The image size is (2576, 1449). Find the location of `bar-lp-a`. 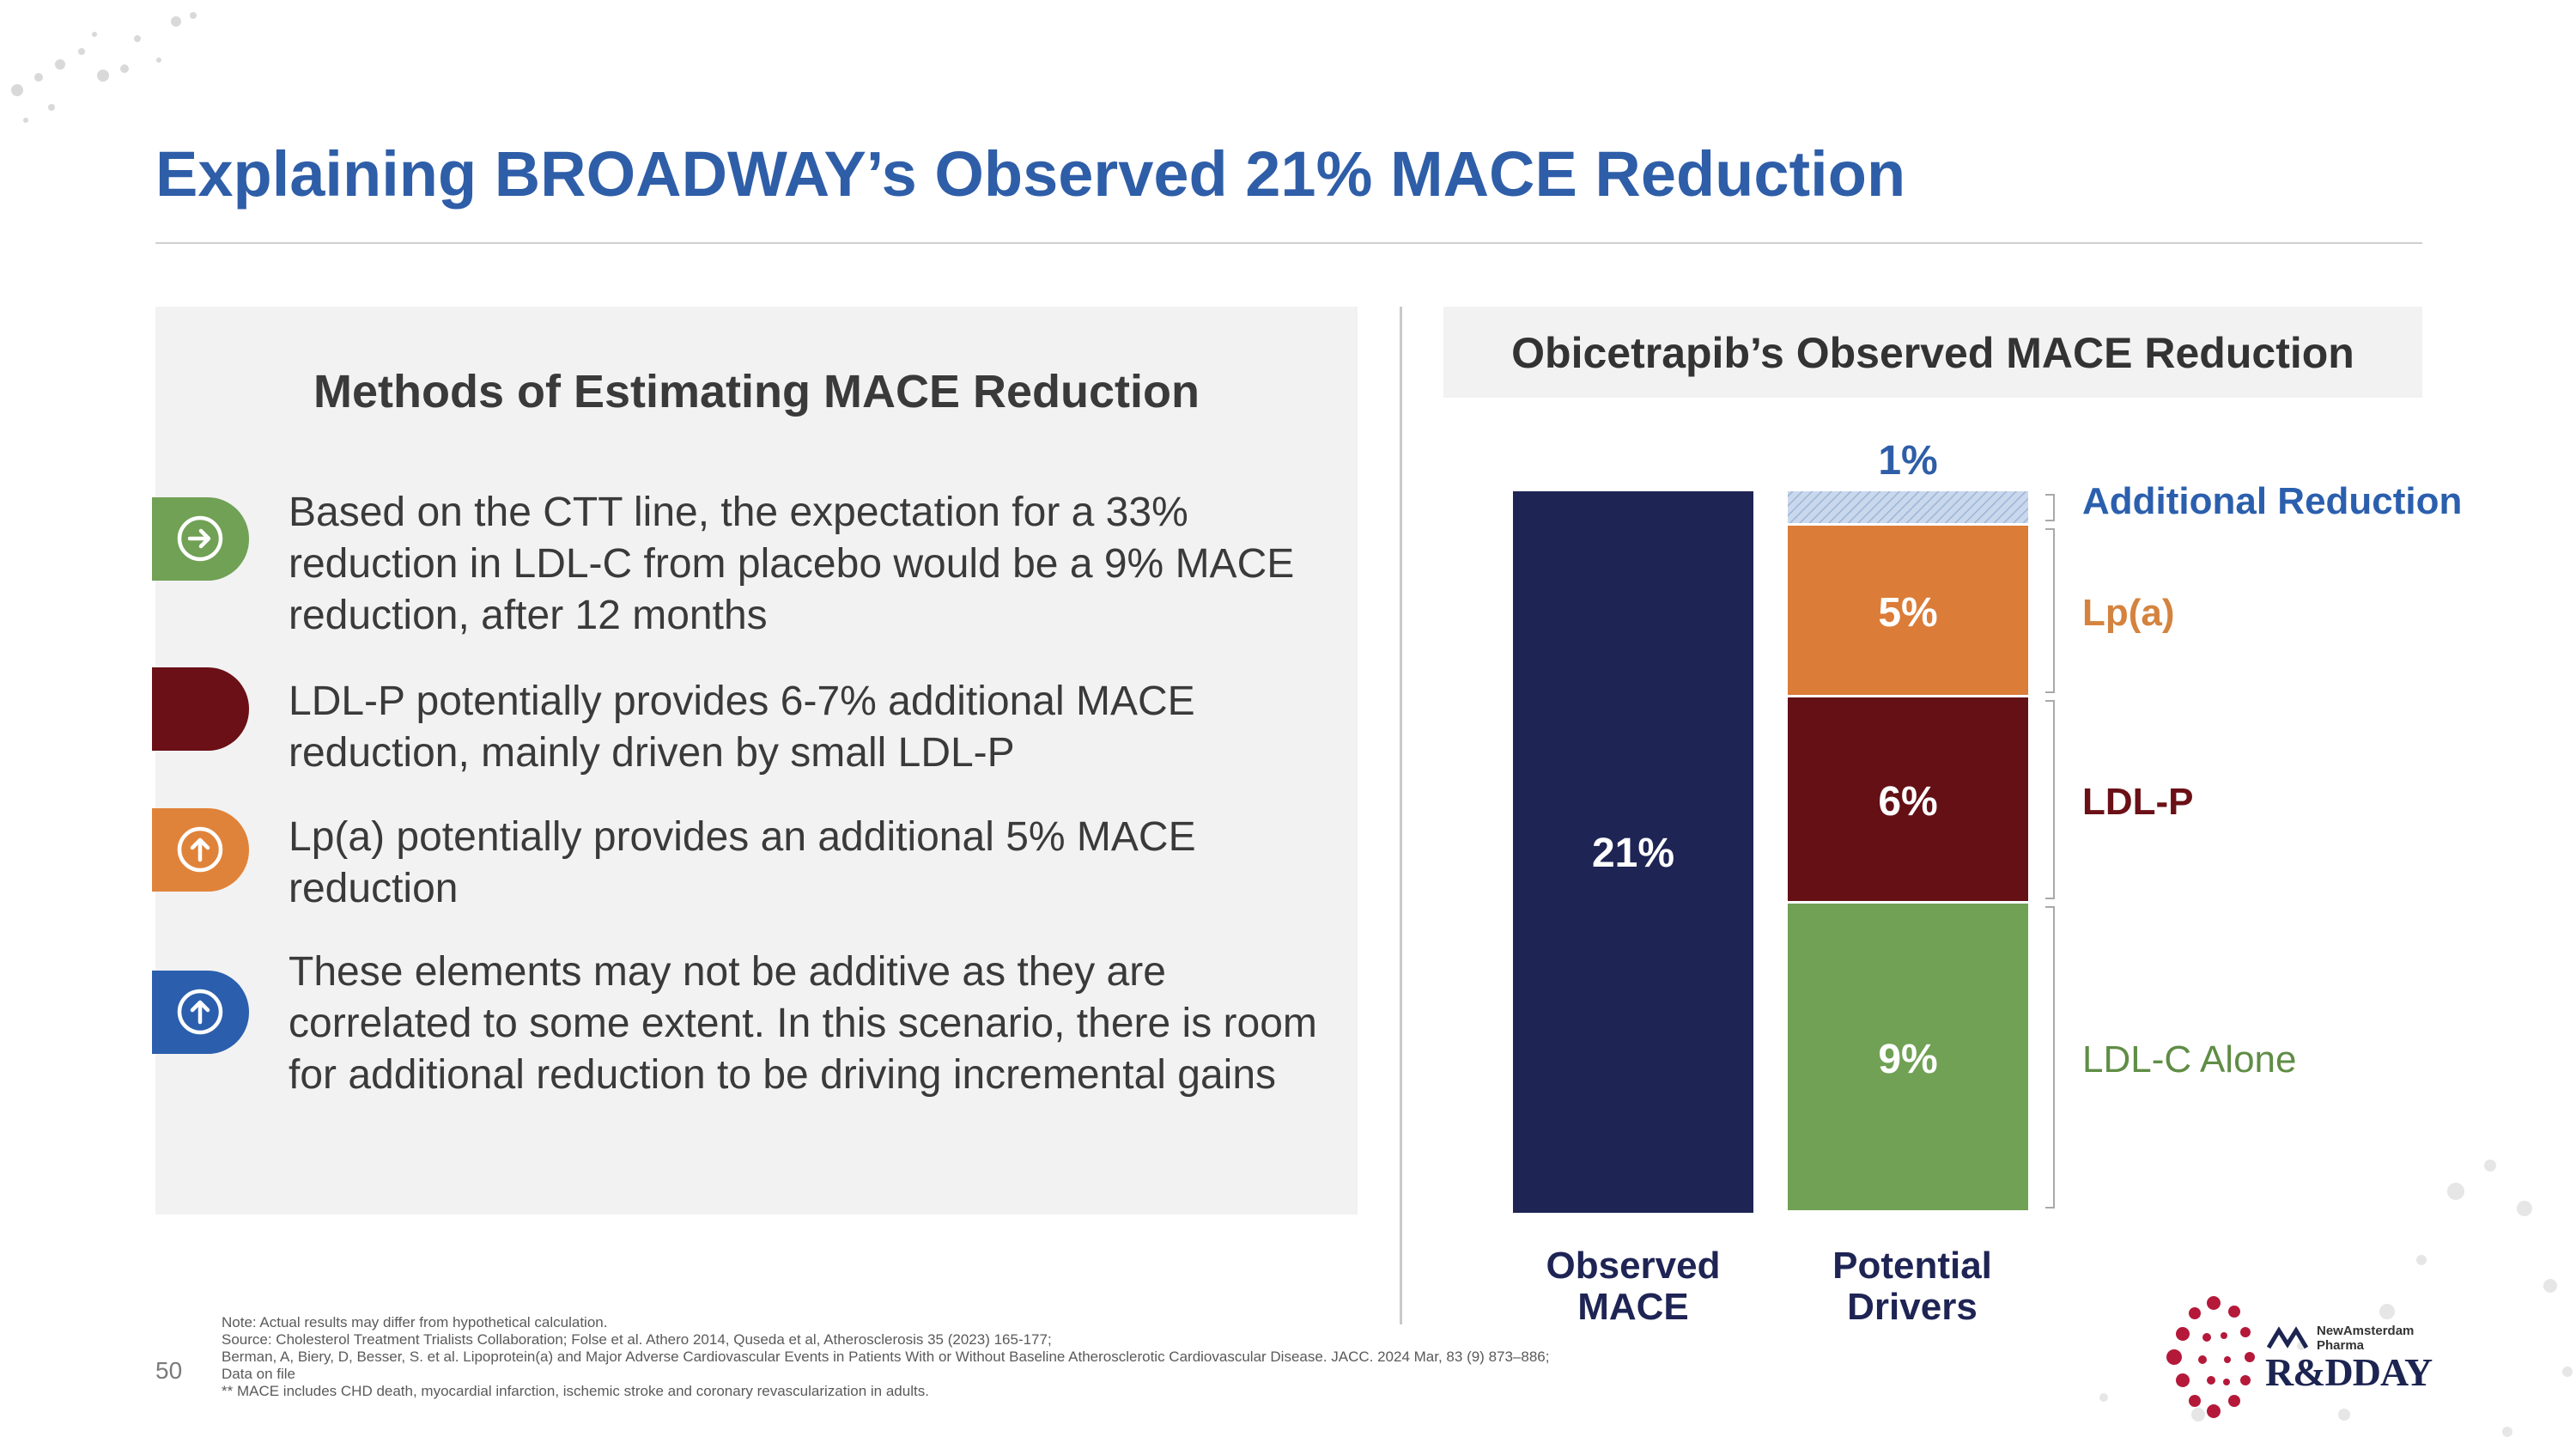

bar-lp-a is located at coordinates (1908, 610).